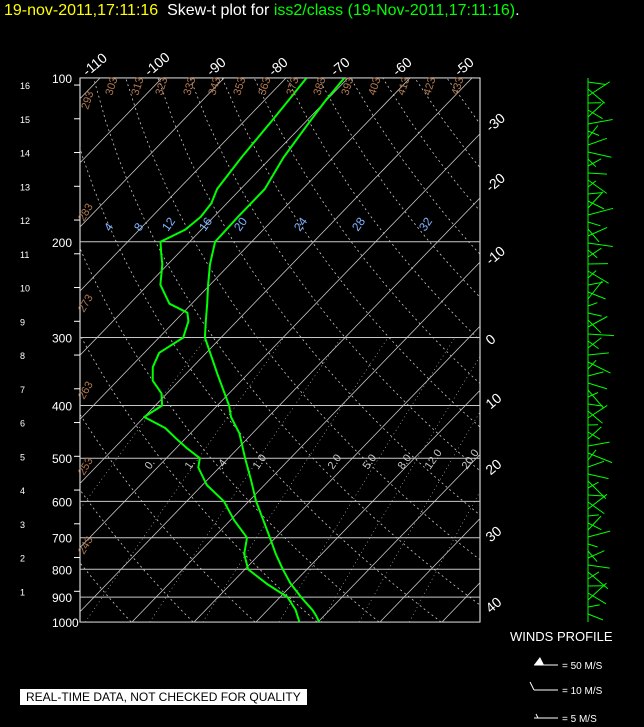  Describe the element at coordinates (25, 187) in the screenshot. I see `height-tick-label: 13` at that location.